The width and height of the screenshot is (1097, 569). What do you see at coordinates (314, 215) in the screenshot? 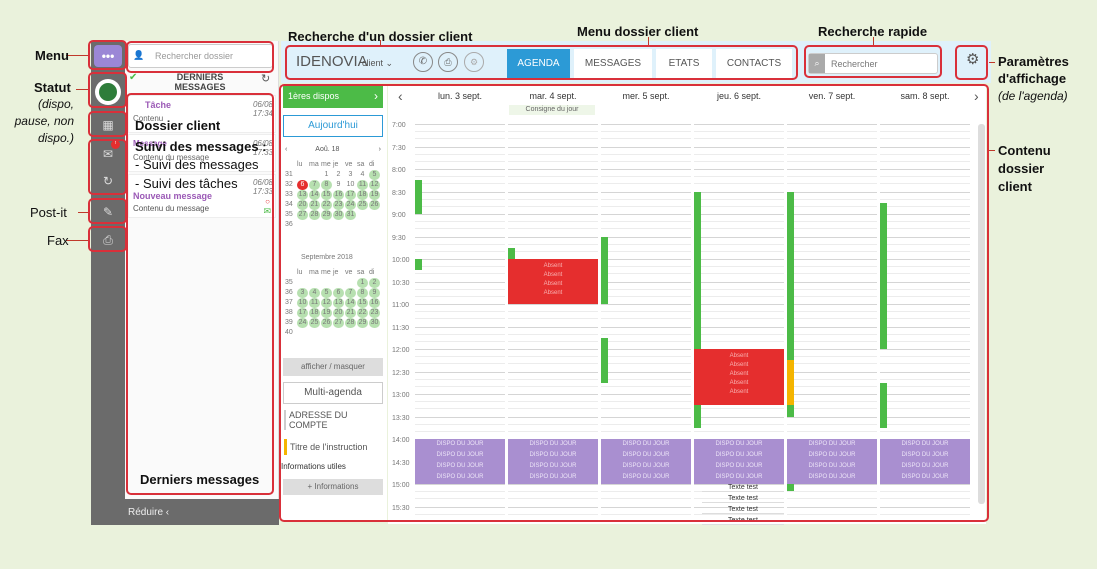
I see `mini-cal-day: 28` at bounding box center [314, 215].